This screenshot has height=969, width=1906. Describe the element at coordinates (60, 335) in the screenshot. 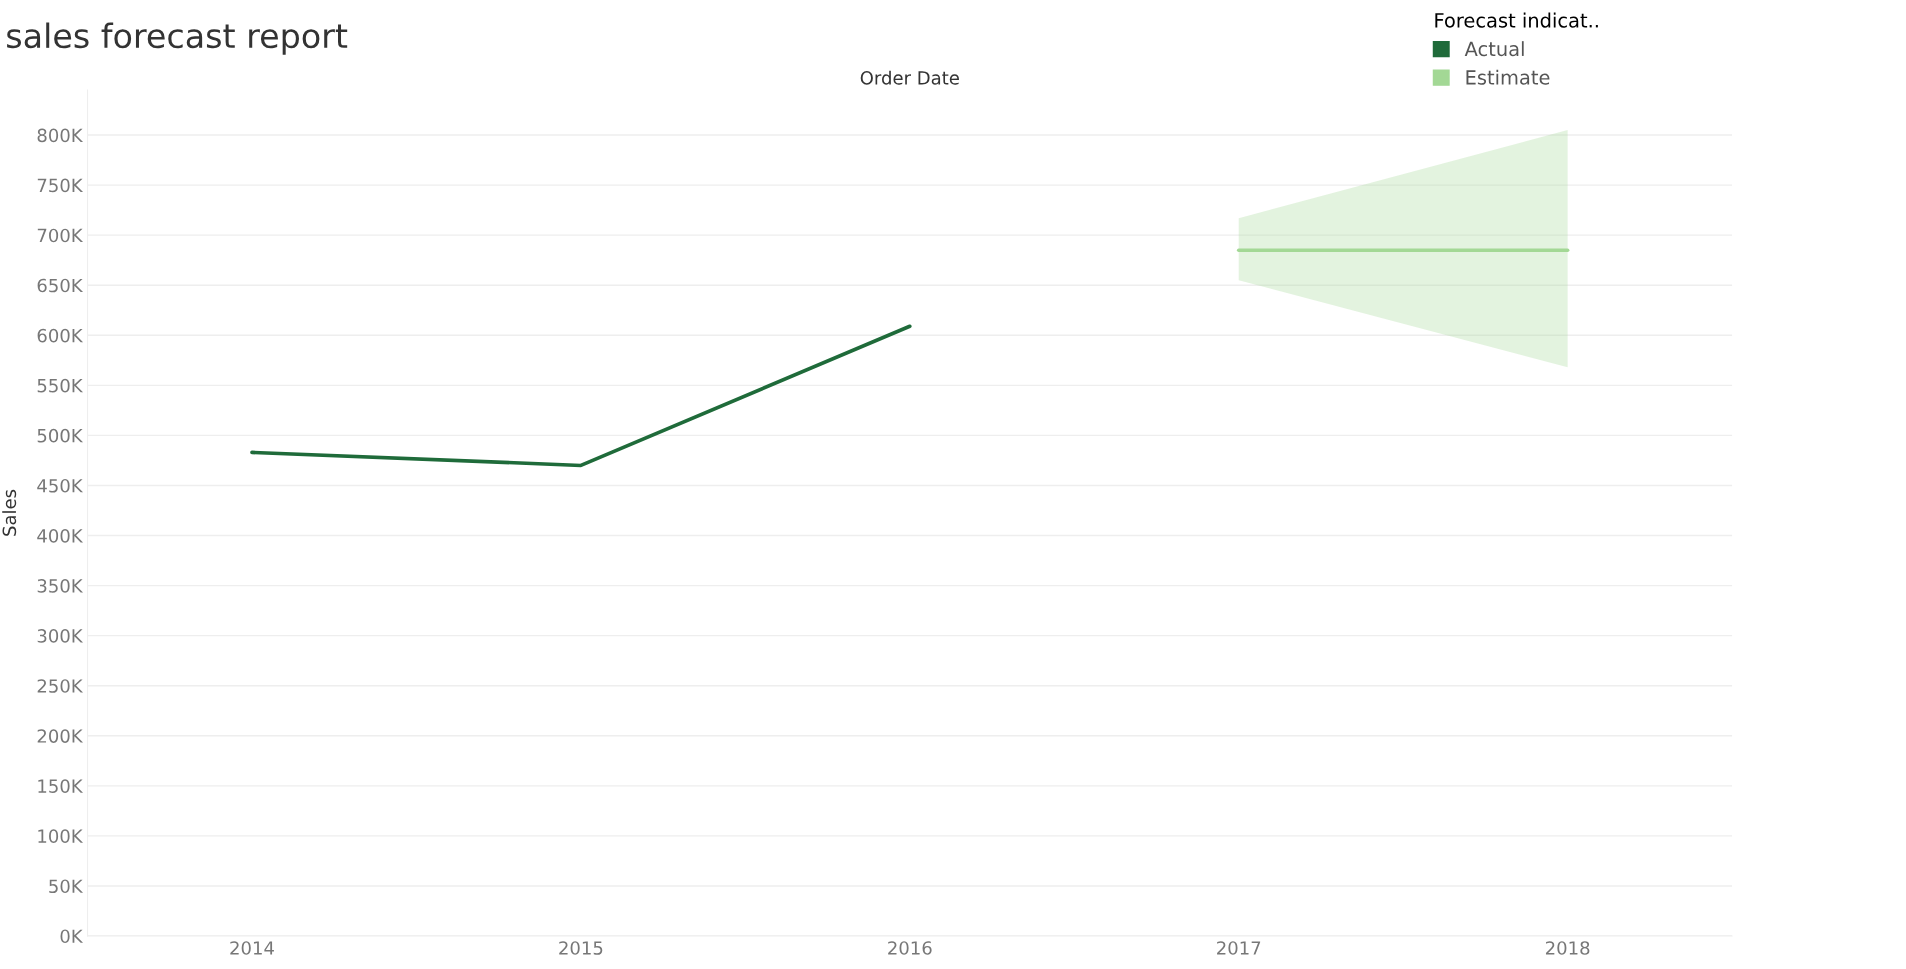

I see `y-tick-label: 600K` at that location.